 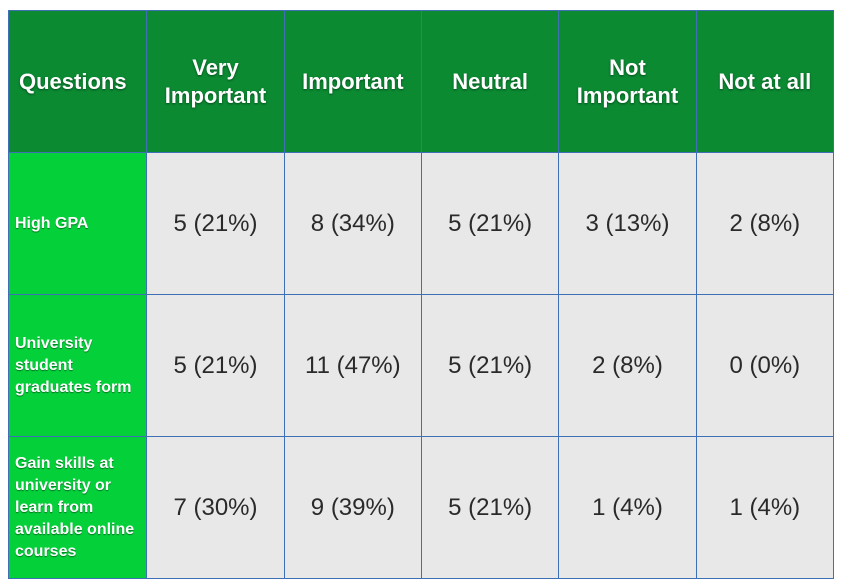 I want to click on value-cell: 9 (39%), so click(x=352, y=507).